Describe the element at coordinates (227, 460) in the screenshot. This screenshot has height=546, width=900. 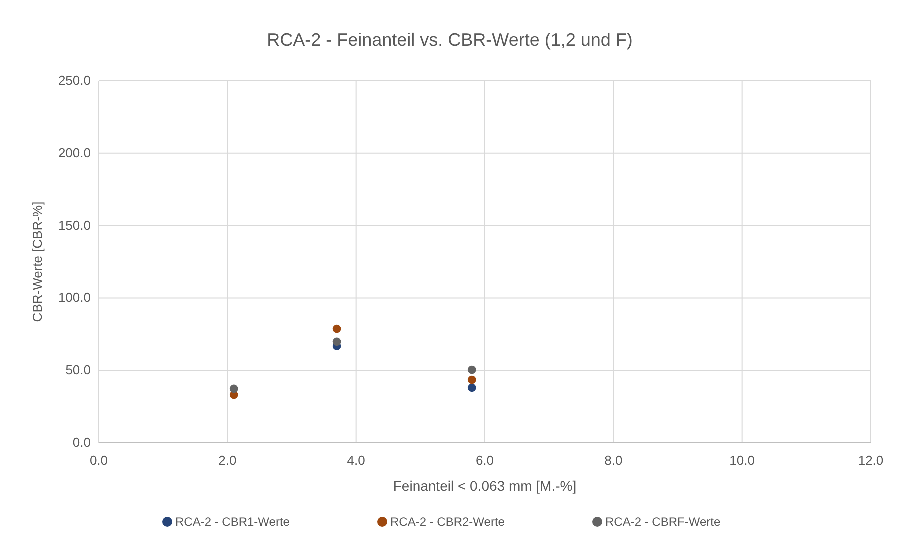
I see `x-tick-label: 2.0` at that location.